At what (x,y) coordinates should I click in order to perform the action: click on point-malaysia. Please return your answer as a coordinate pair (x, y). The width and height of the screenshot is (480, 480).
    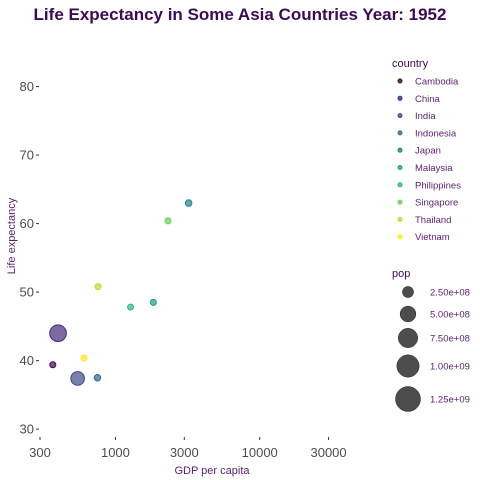
    Looking at the image, I should click on (153, 302).